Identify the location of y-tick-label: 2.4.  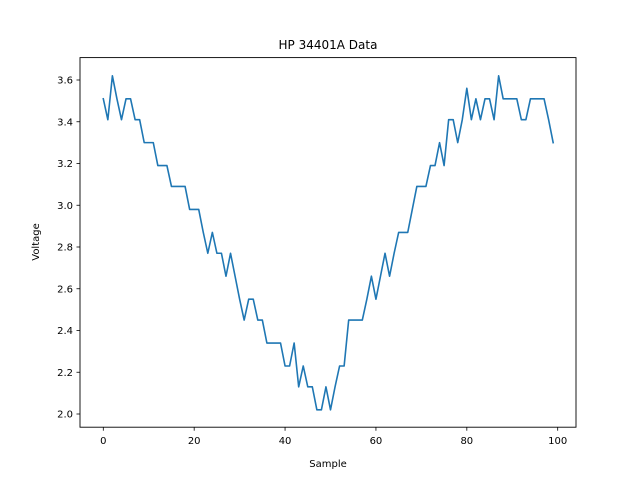
(65, 331).